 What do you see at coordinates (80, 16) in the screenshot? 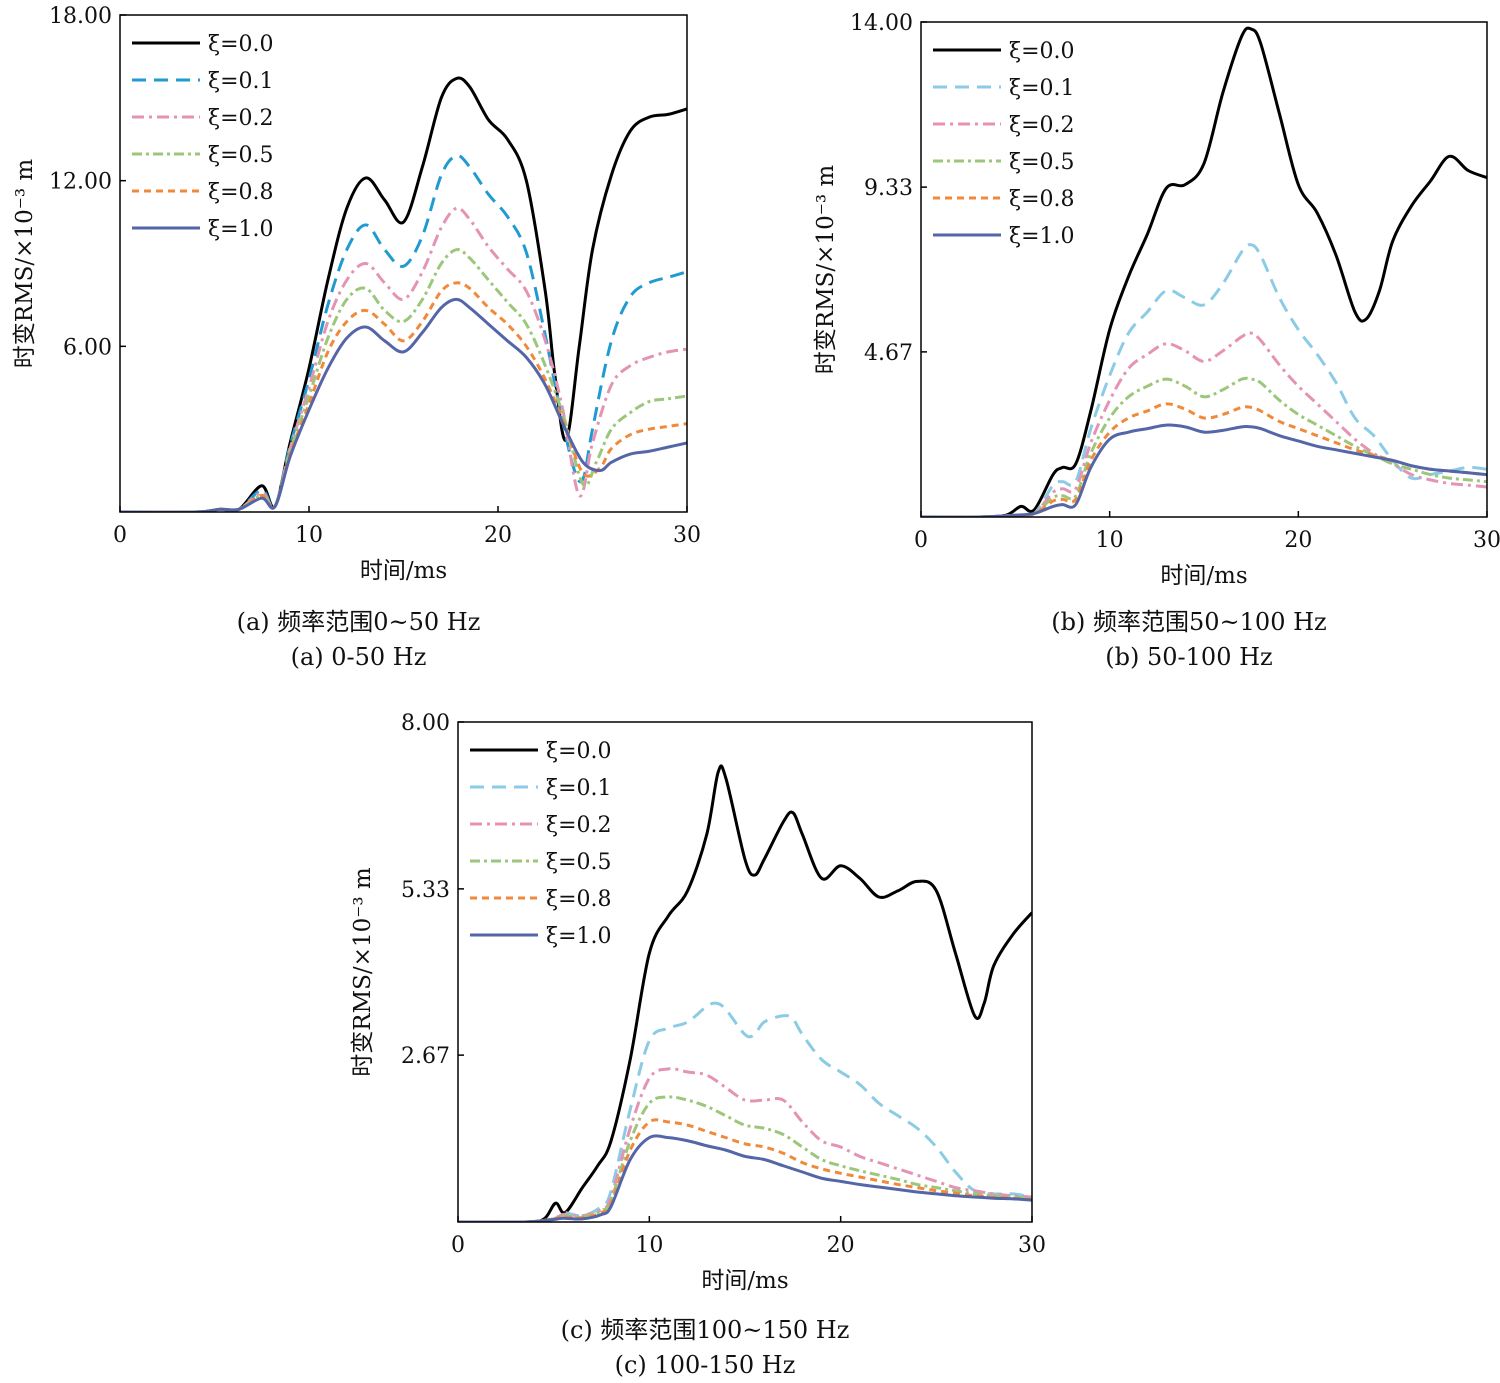
I see `y-tick-label: 18.00` at bounding box center [80, 16].